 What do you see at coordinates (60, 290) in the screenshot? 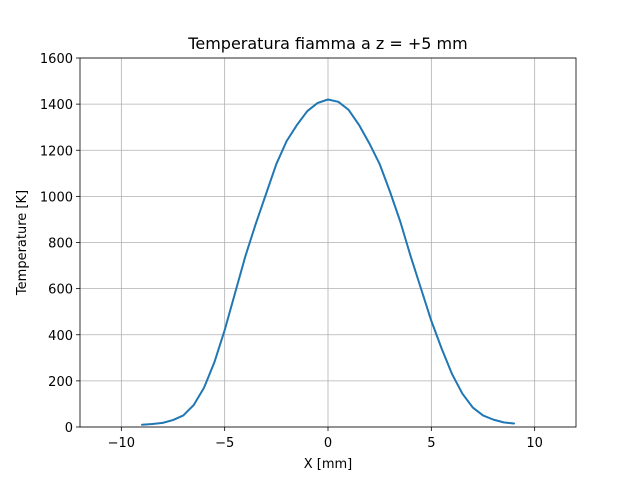
I see `y-tick-label: 600` at bounding box center [60, 290].